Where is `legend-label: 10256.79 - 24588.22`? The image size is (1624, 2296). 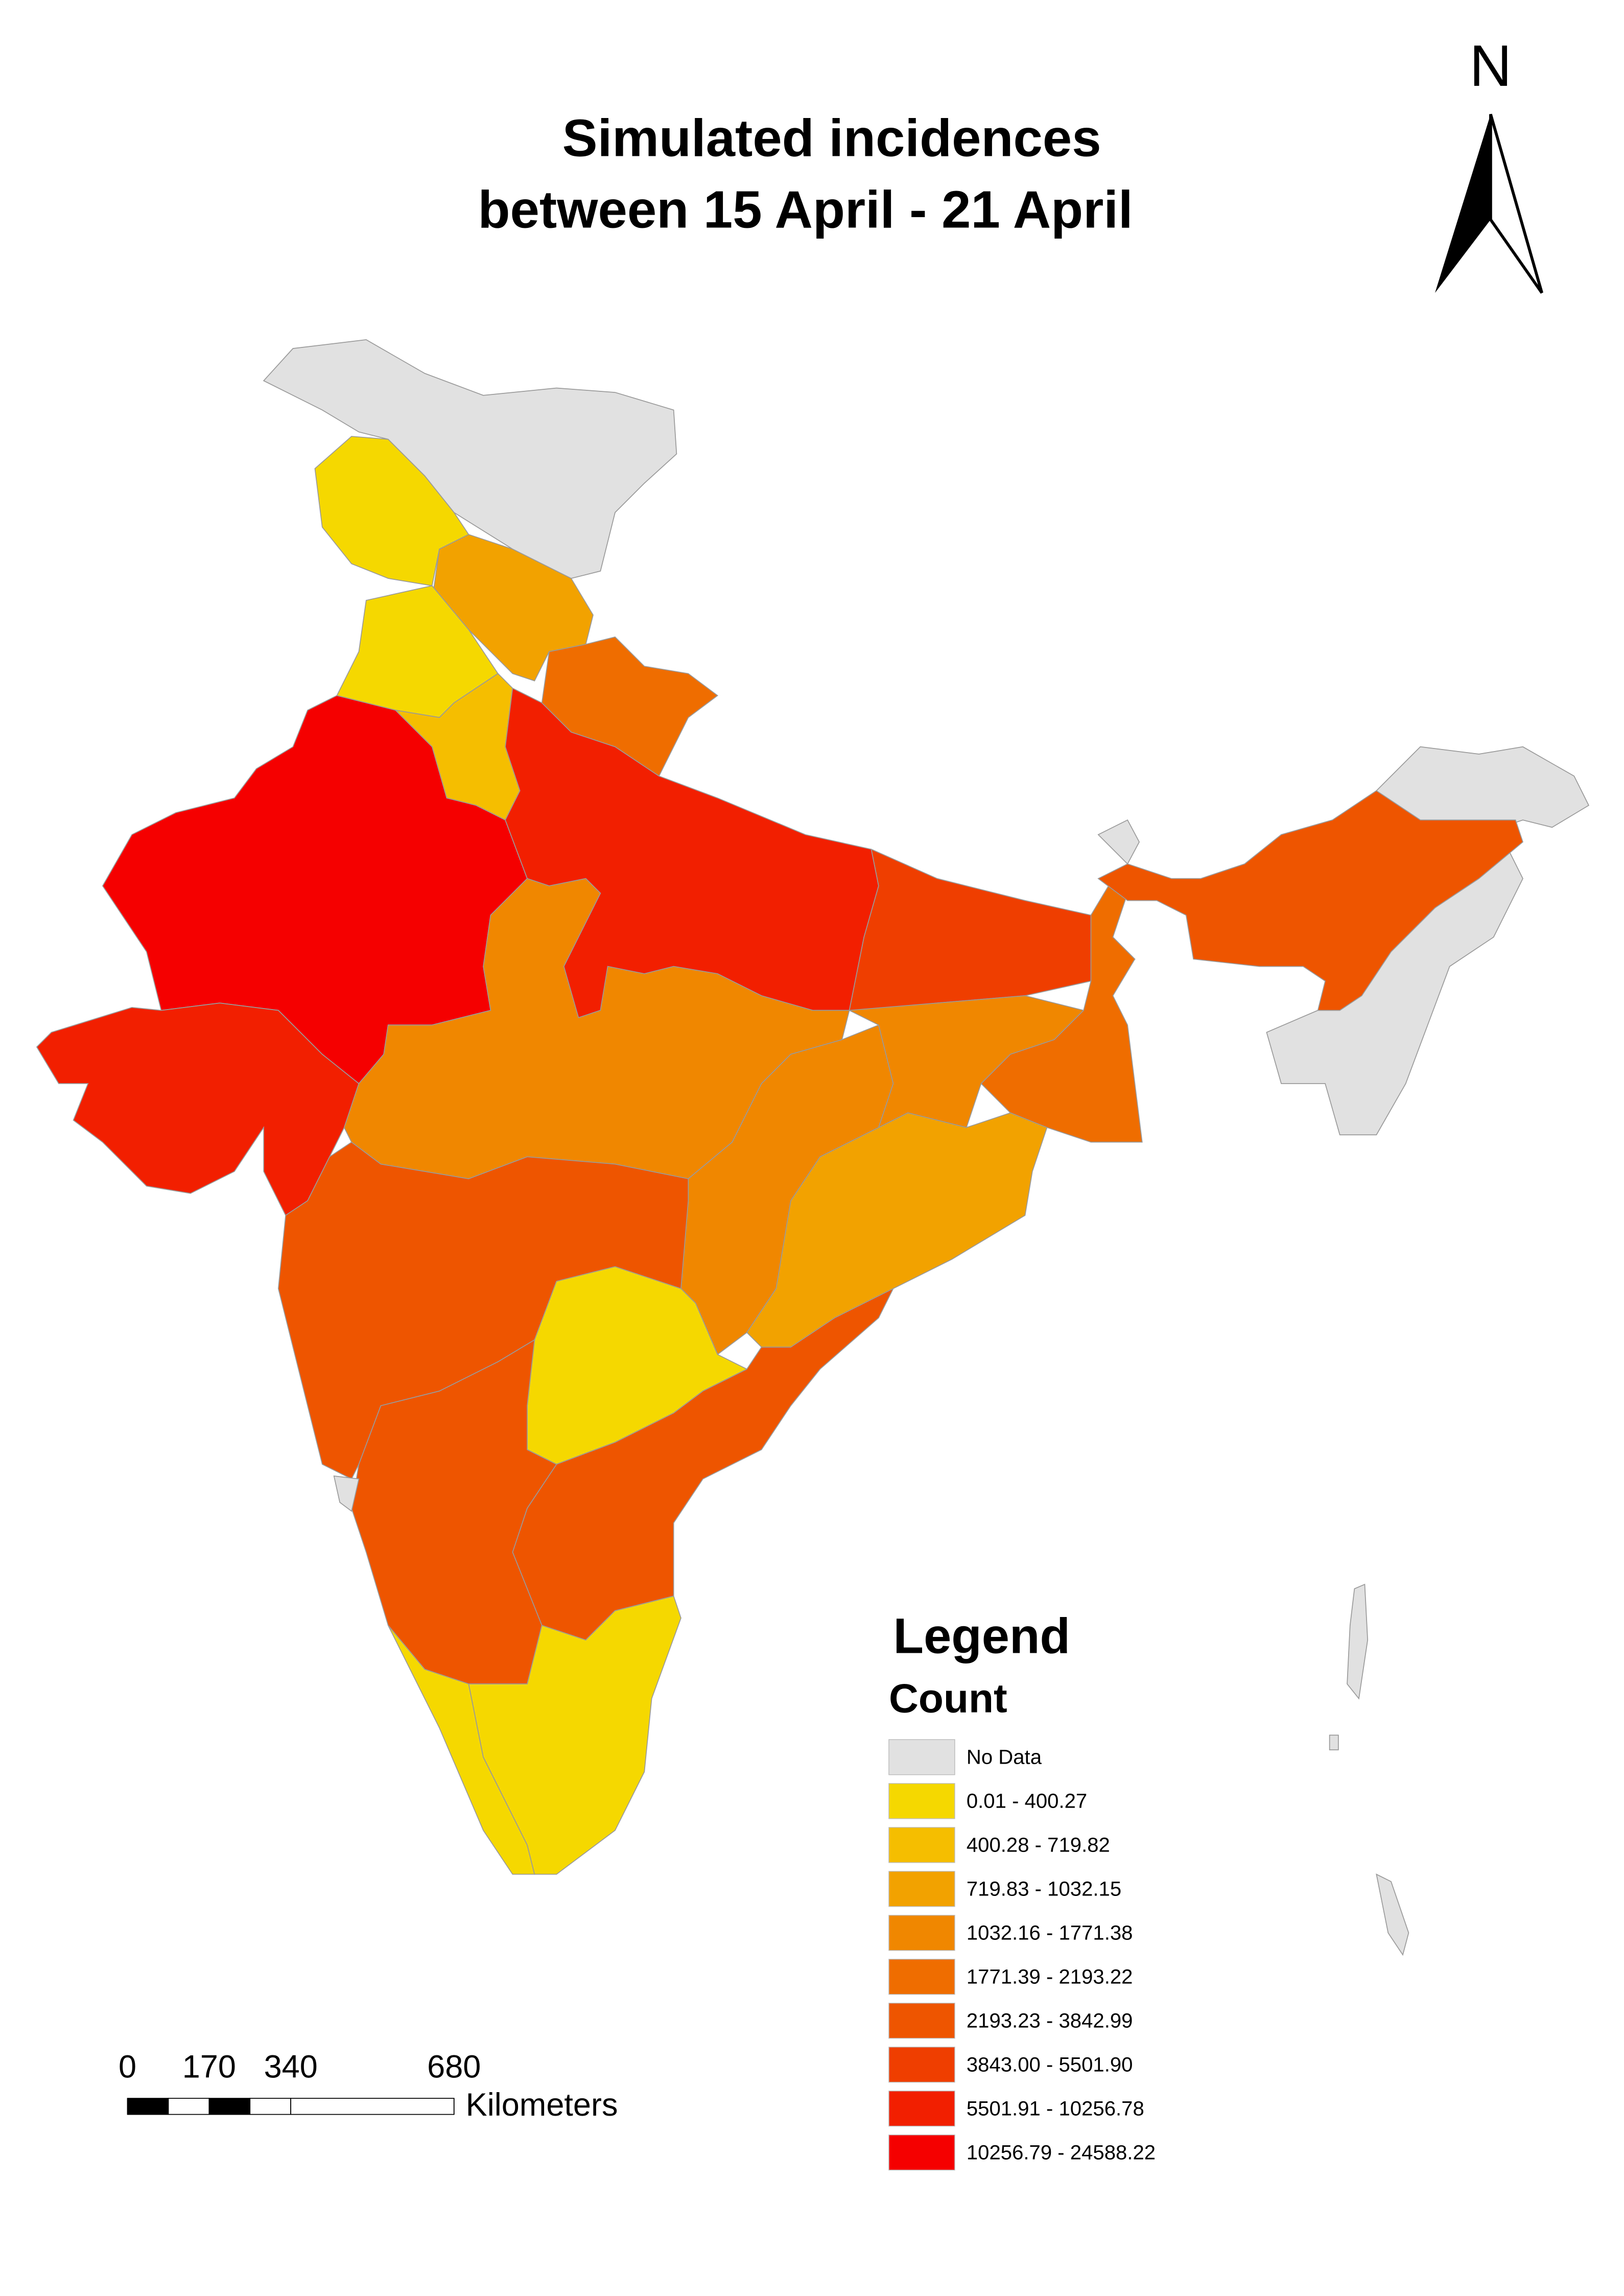 legend-label: 10256.79 - 24588.22 is located at coordinates (1061, 2152).